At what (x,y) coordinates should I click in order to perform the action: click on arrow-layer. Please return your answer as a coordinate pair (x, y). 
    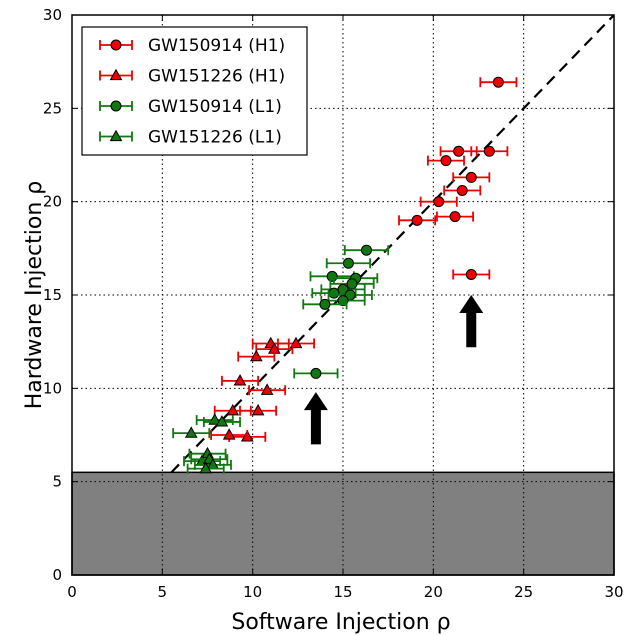
    Looking at the image, I should click on (393, 370).